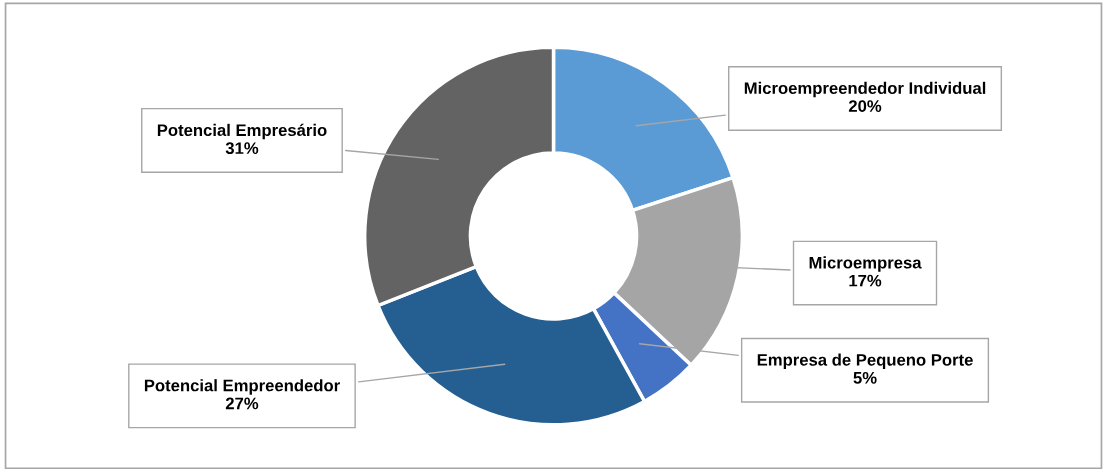 This screenshot has height=472, width=1107. What do you see at coordinates (865, 264) in the screenshot?
I see `slice-label: Microempresa` at bounding box center [865, 264].